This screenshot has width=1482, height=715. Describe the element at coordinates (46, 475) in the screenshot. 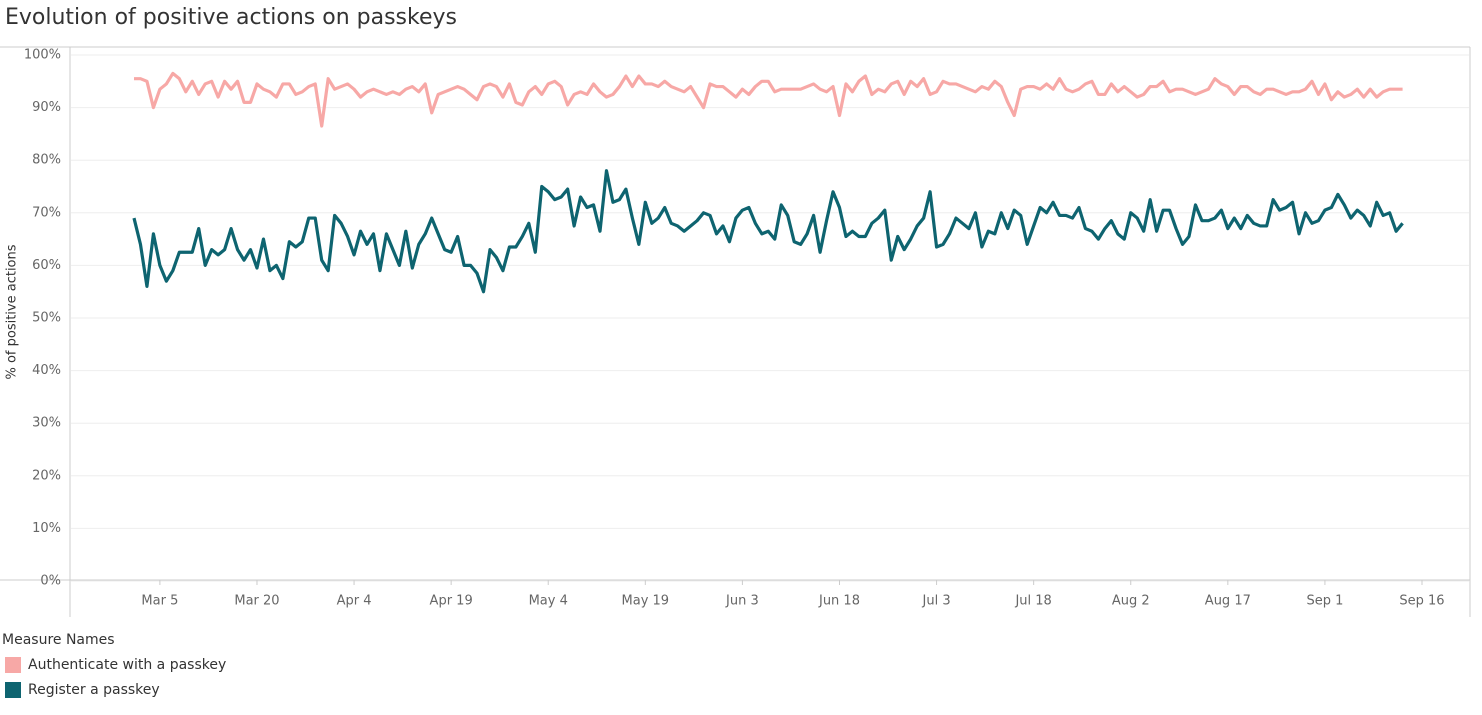

I see `y-tick-label: 20%` at that location.